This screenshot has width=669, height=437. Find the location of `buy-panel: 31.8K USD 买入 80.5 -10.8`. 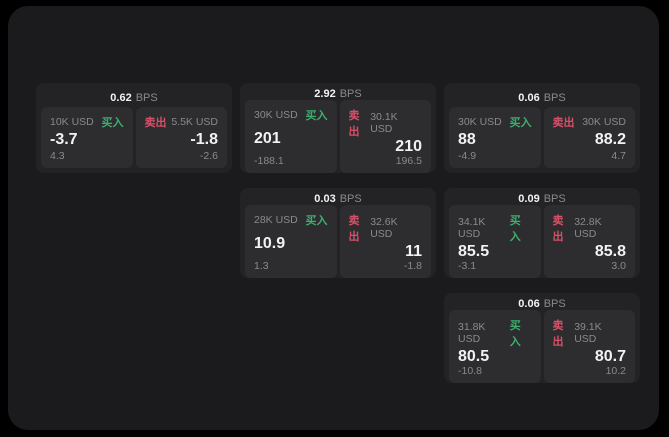

buy-panel: 31.8K USD 买入 80.5 -10.8 is located at coordinates (495, 346).